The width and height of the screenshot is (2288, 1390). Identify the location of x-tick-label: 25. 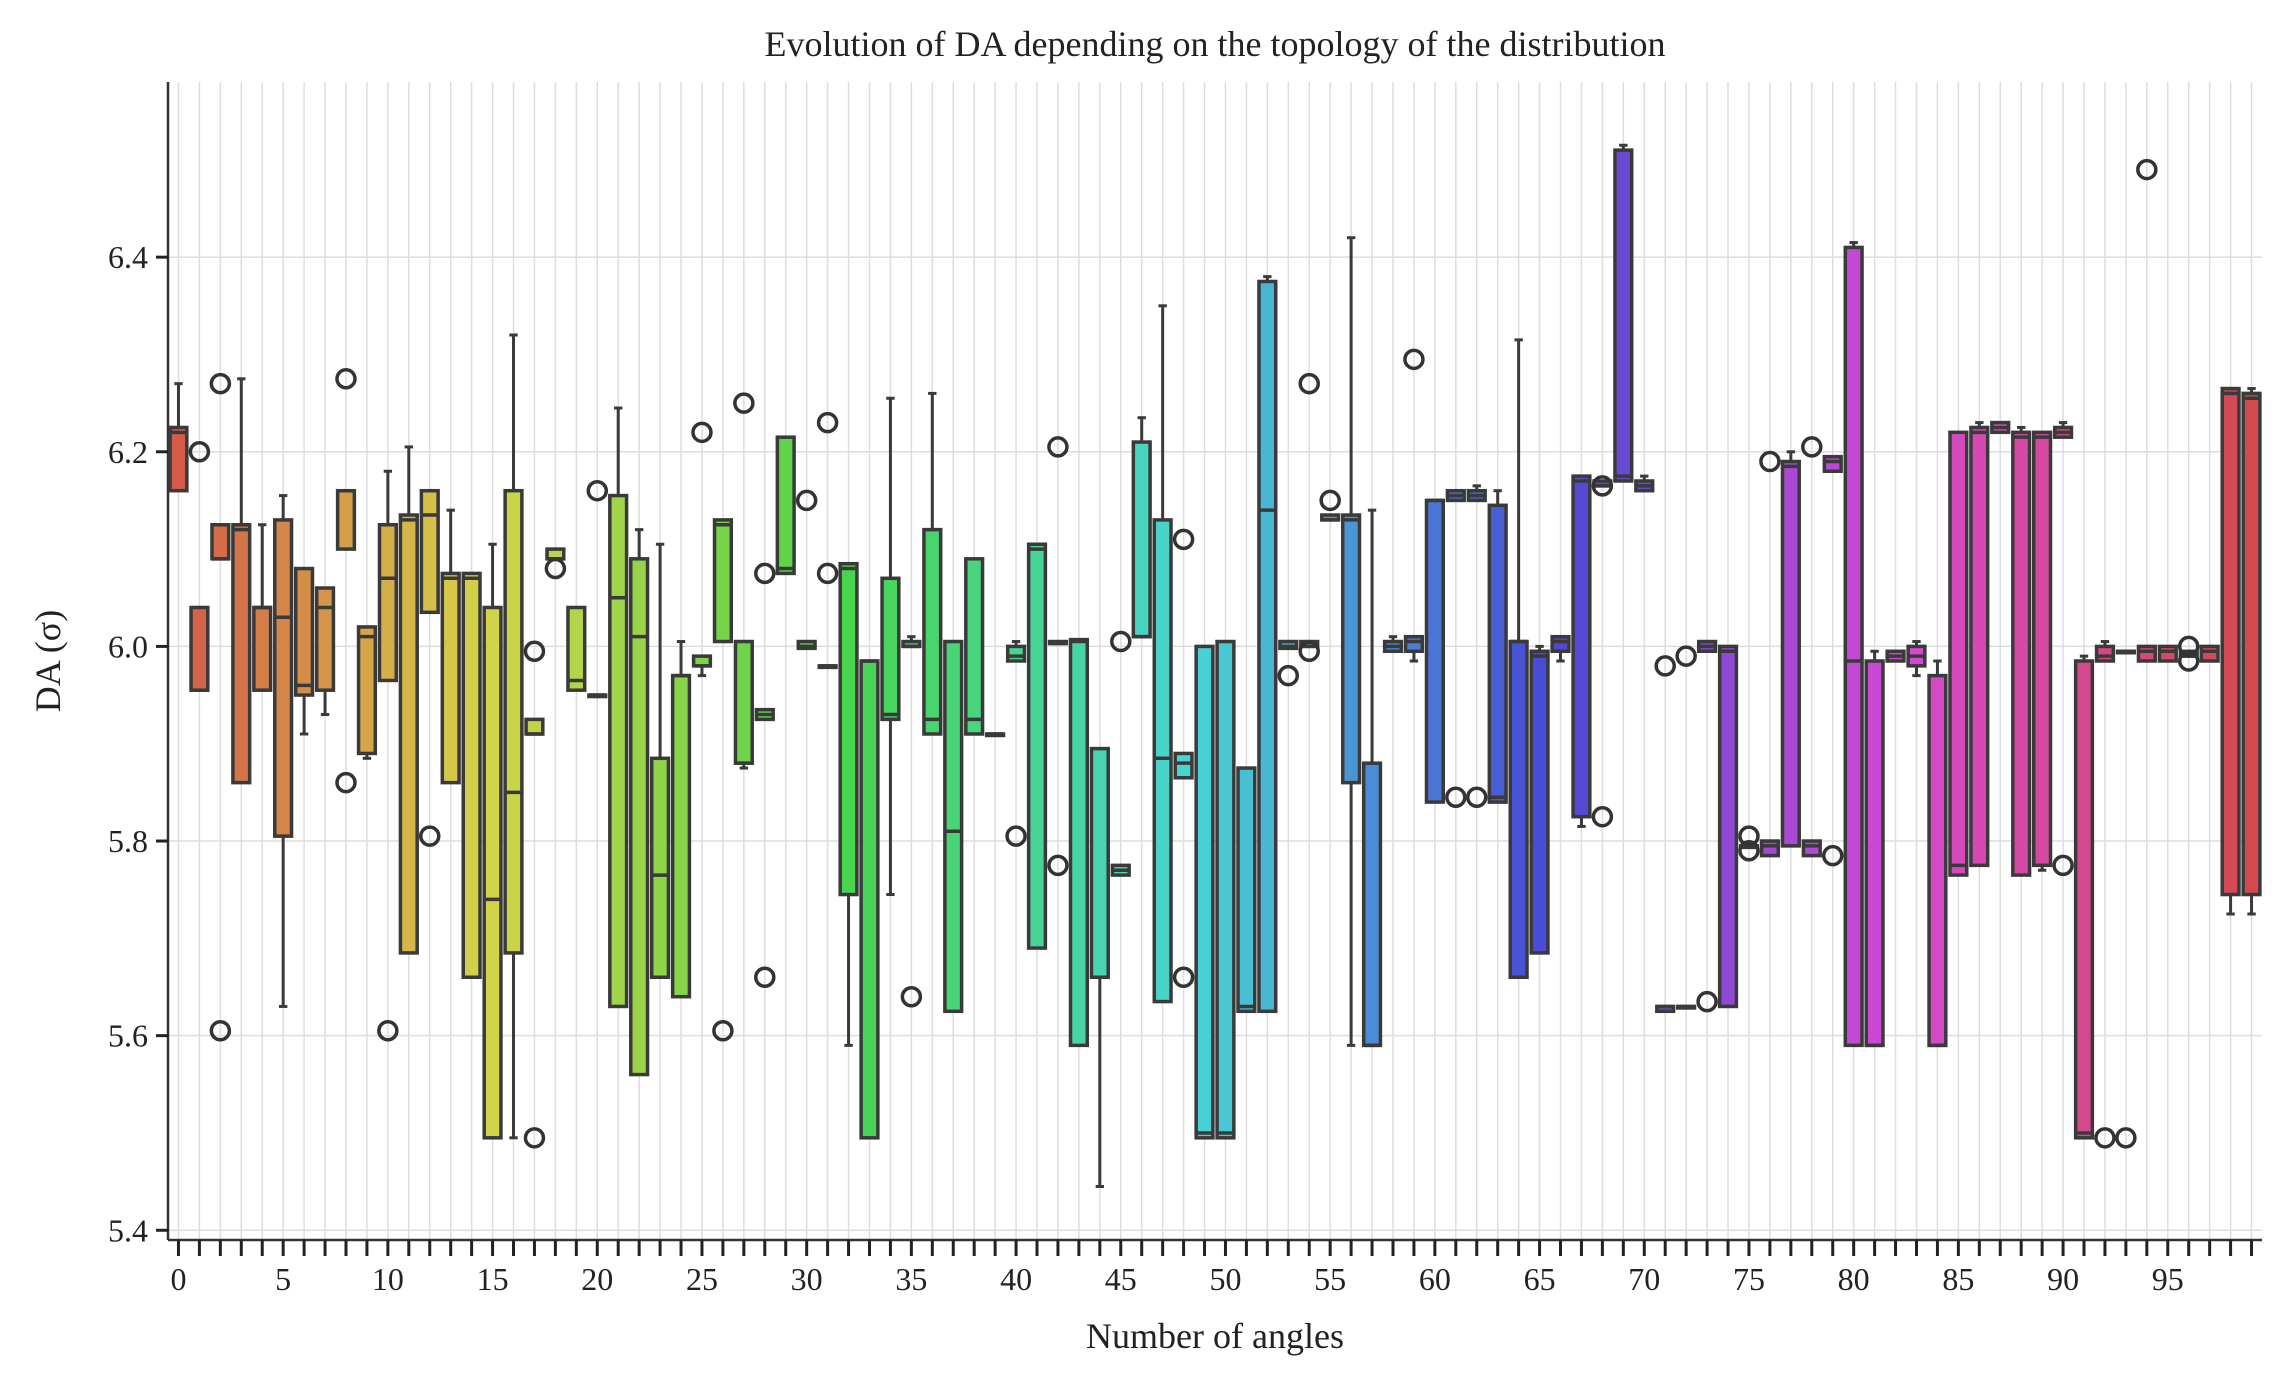
(702, 1279).